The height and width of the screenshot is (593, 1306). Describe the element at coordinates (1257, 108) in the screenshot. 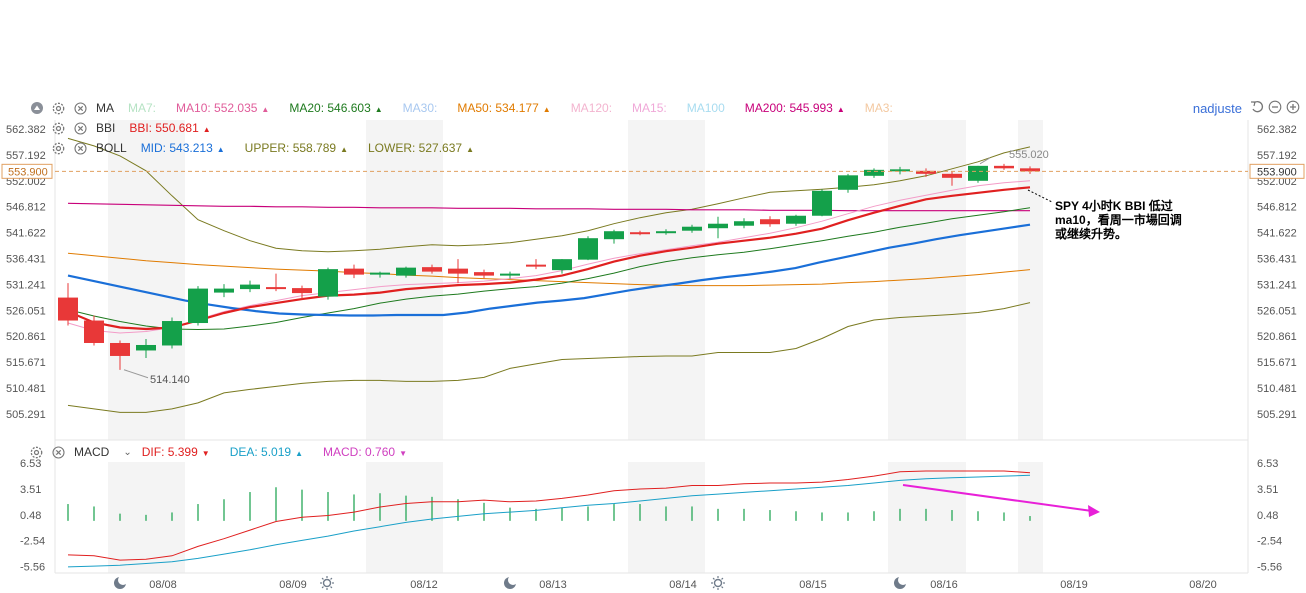

I see `undo-icon` at that location.